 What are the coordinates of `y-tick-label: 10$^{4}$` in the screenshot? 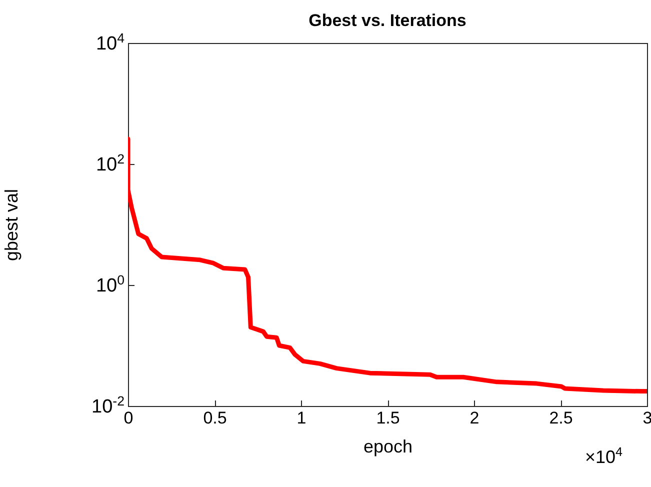 It's located at (110, 42).